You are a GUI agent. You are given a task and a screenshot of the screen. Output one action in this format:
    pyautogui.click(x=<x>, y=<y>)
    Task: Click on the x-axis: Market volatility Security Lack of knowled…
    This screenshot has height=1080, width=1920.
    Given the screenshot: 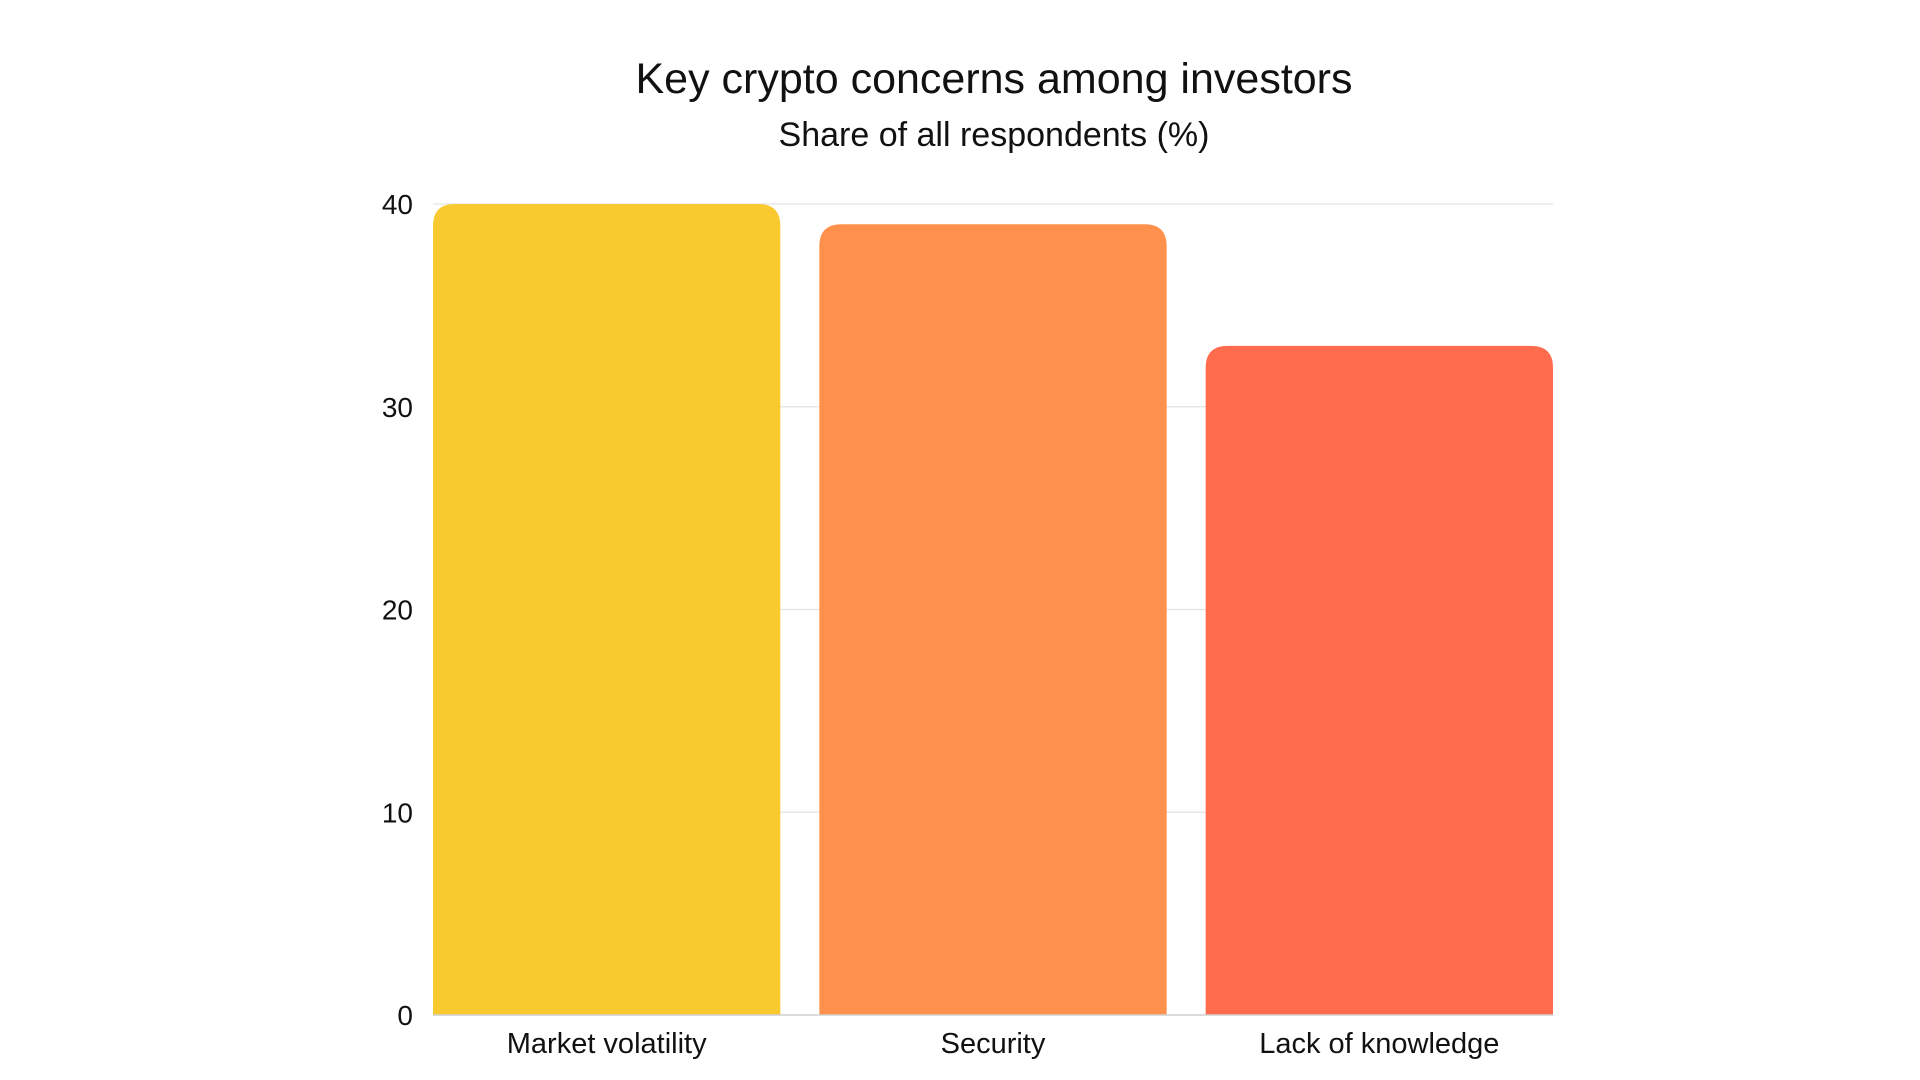 What is the action you would take?
    pyautogui.click(x=993, y=1037)
    